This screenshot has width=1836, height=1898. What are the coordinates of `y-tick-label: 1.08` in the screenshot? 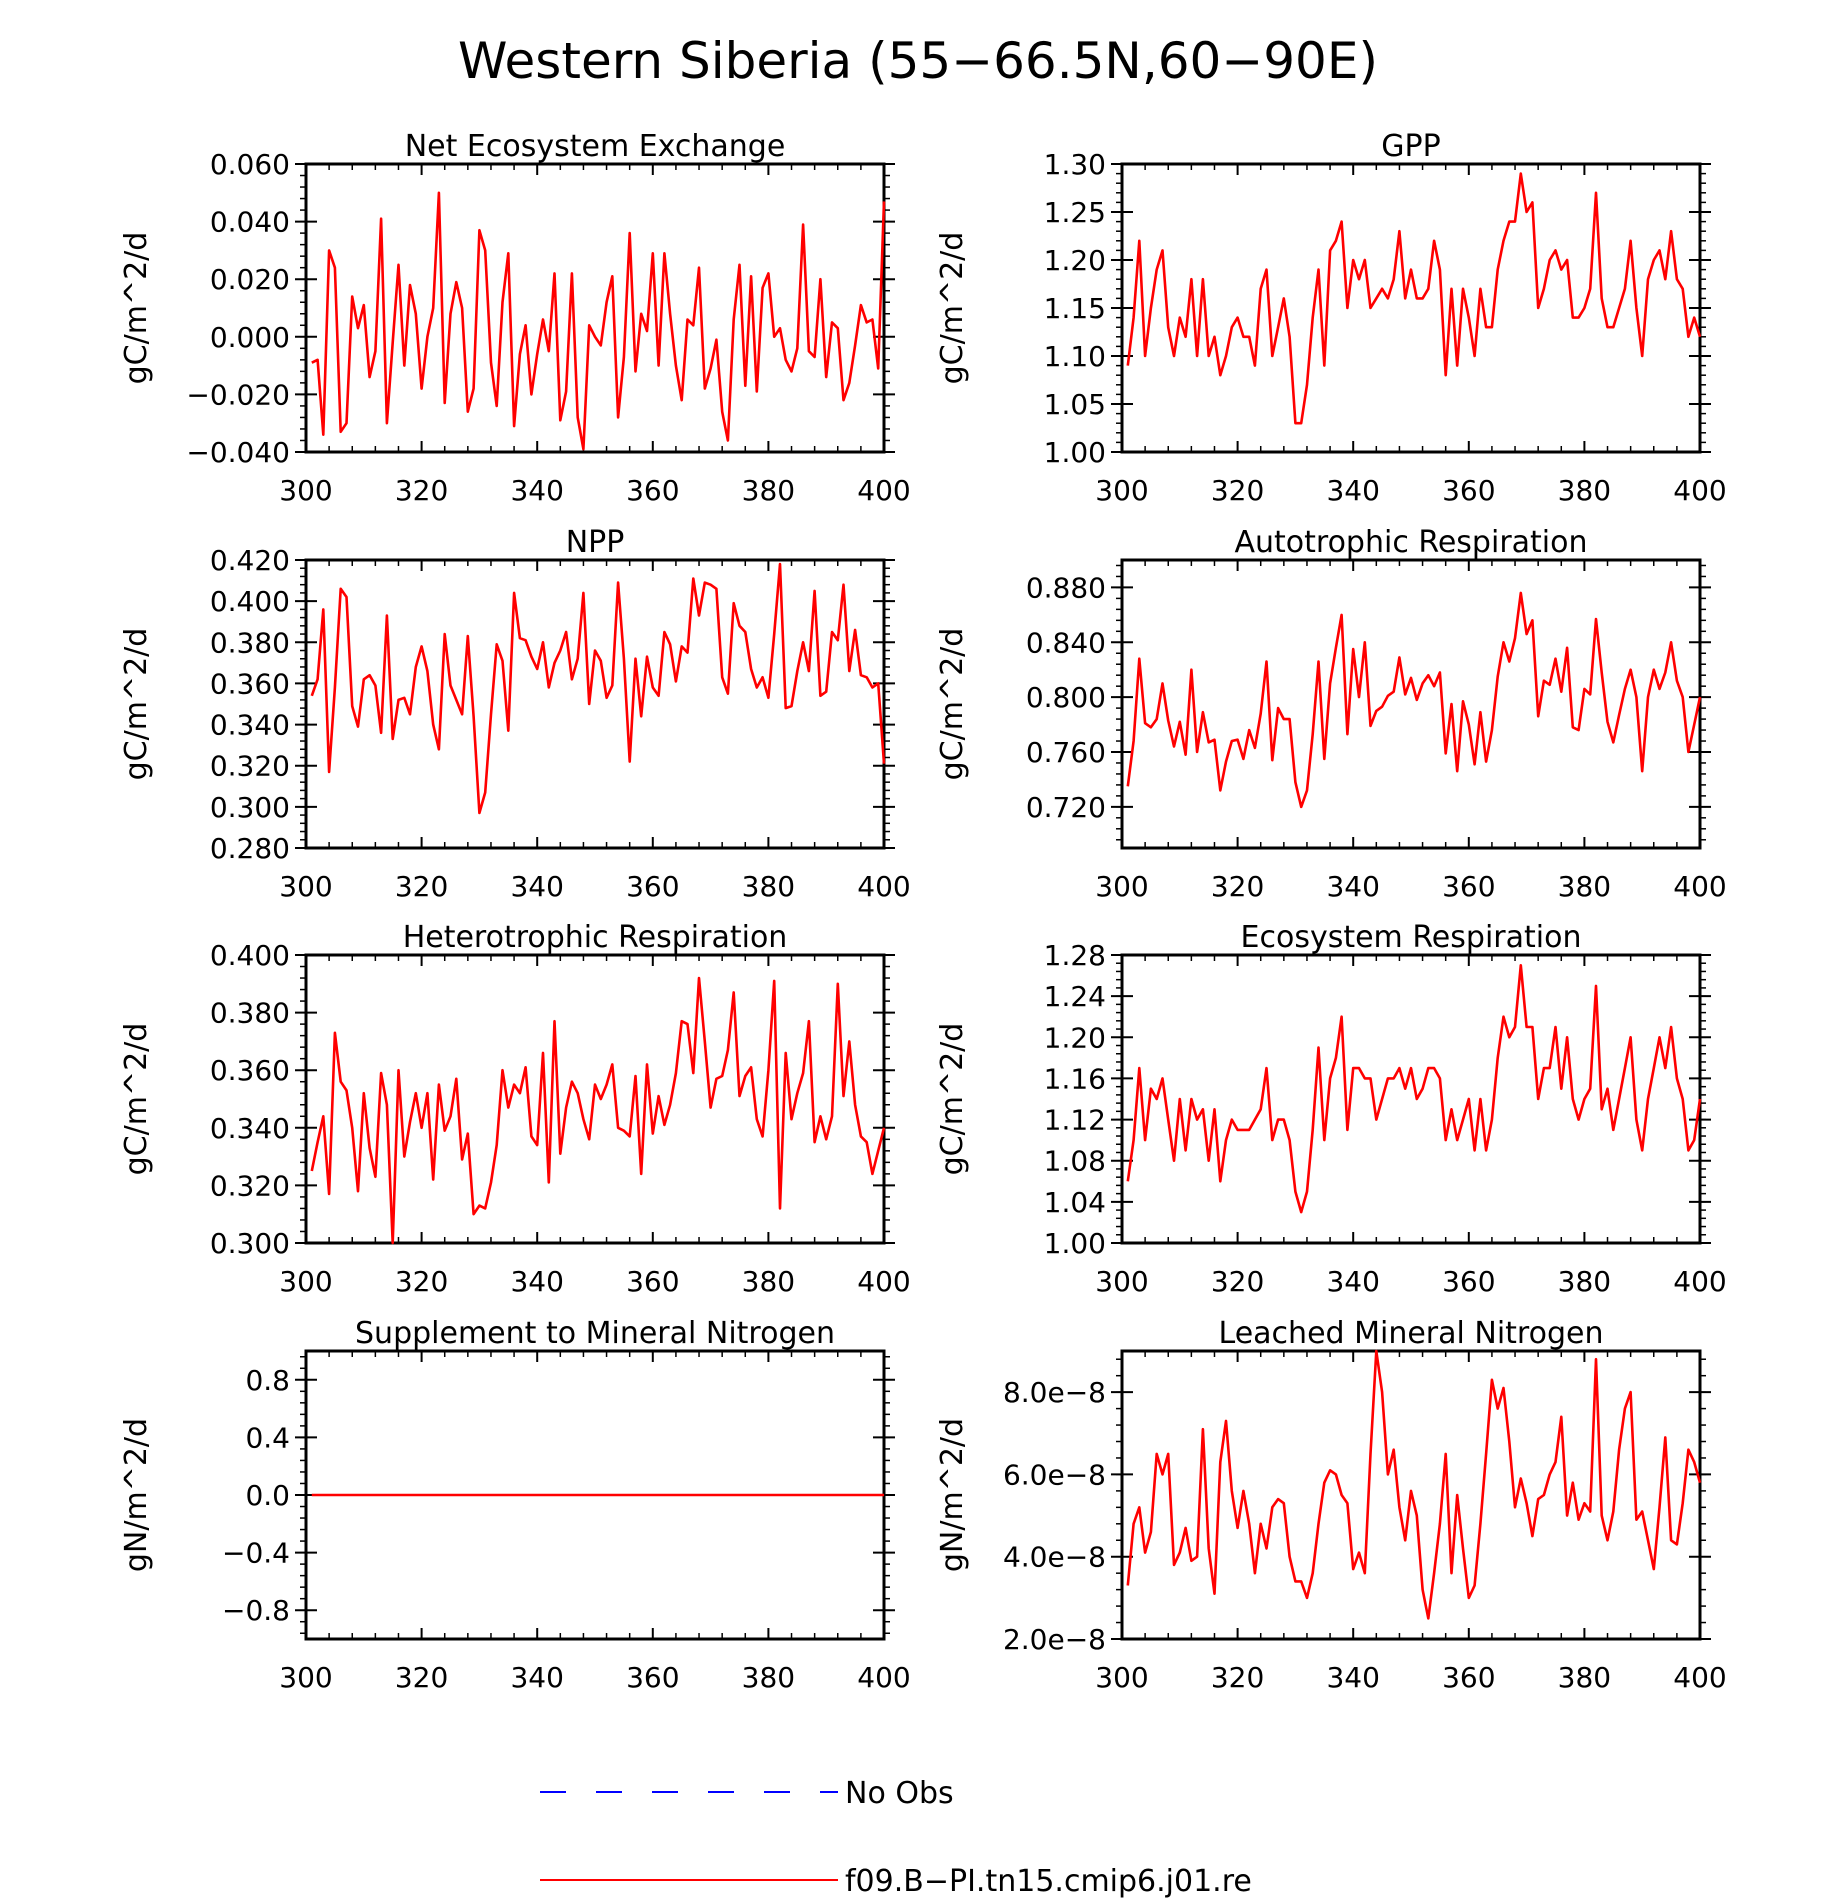 It's located at (1075, 1161).